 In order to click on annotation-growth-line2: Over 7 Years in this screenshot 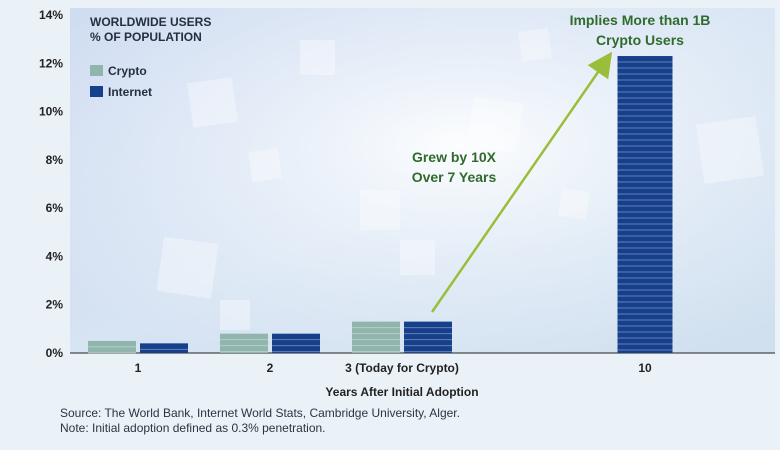, I will do `click(454, 177)`.